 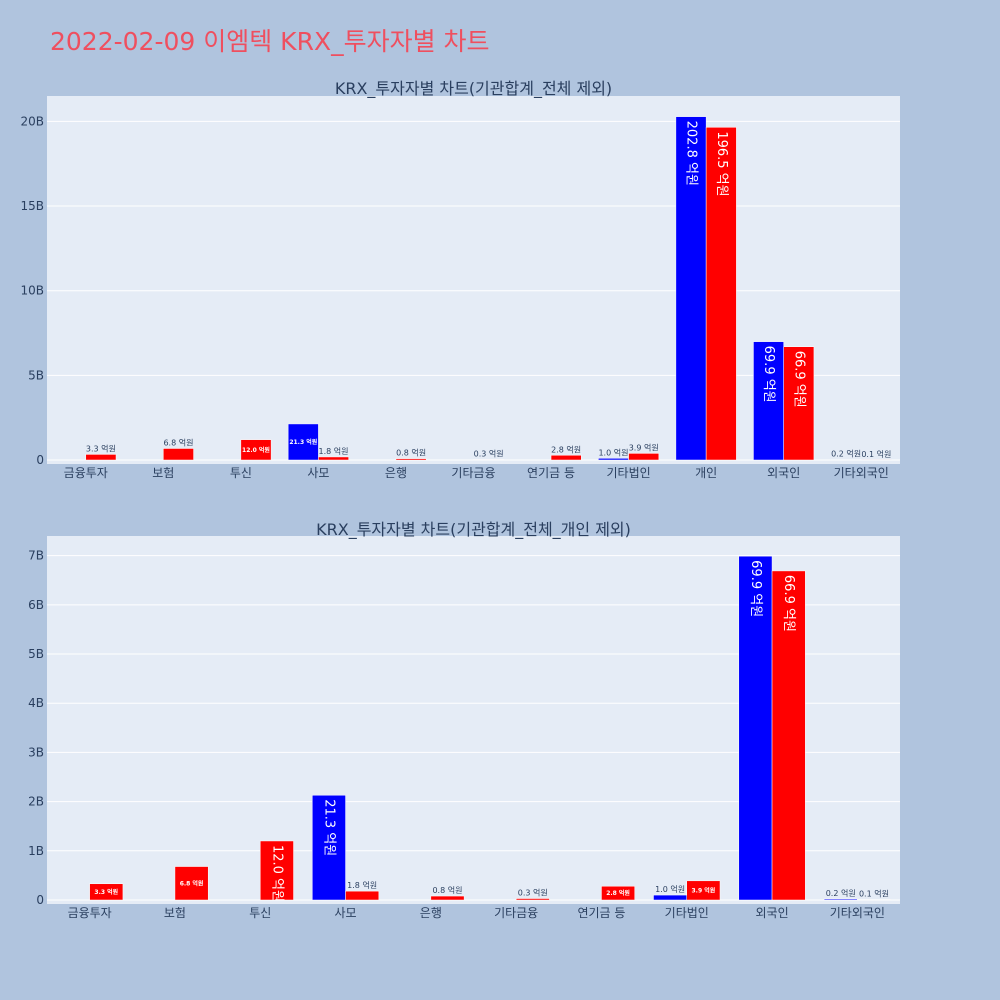 I want to click on y-tick-label: 15B, so click(x=32, y=206).